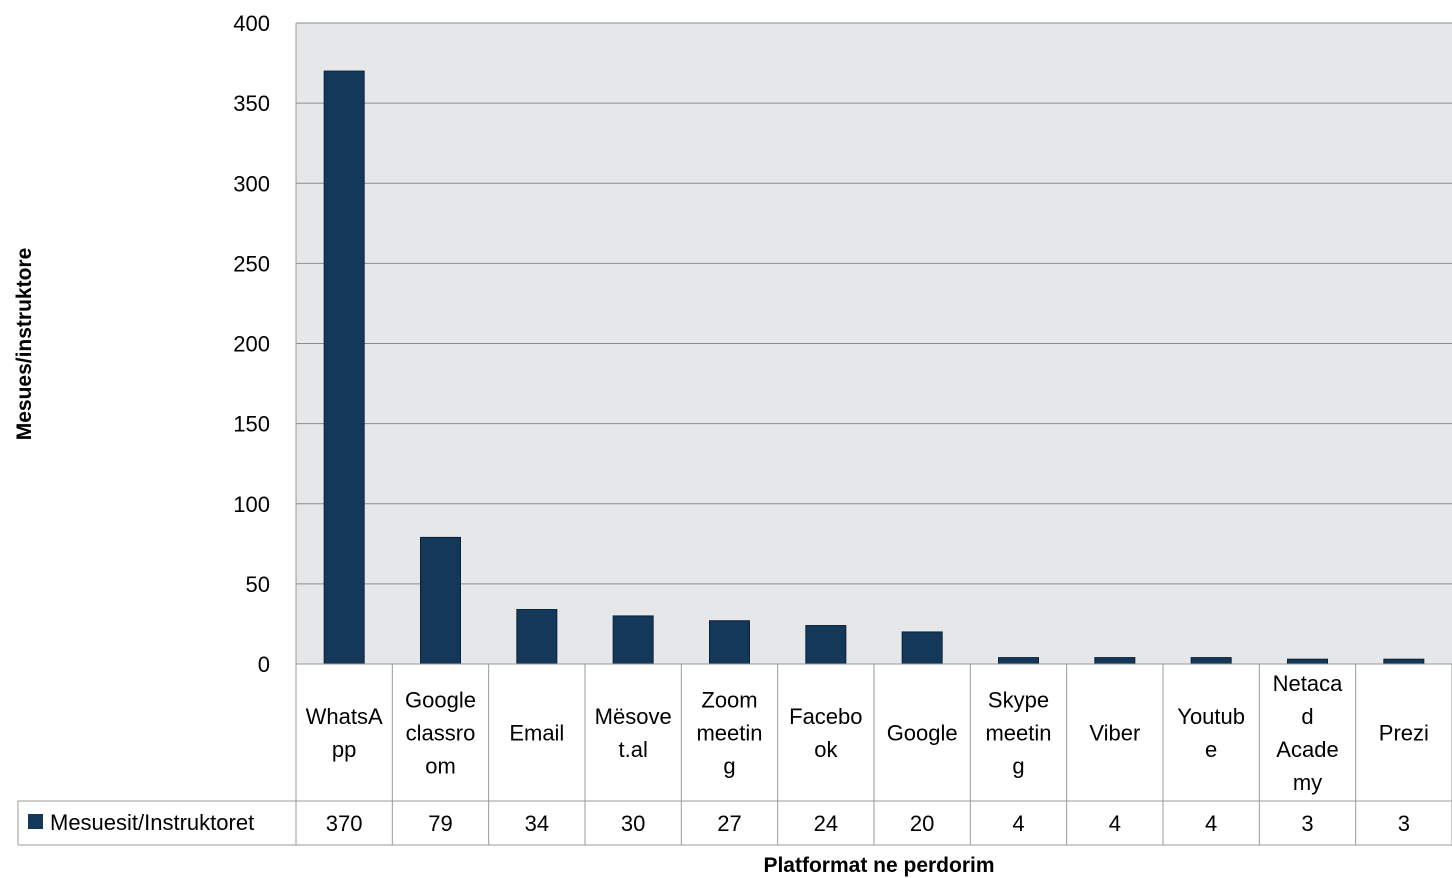 Image resolution: width=1452 pixels, height=878 pixels. Describe the element at coordinates (251, 23) in the screenshot. I see `y-tick-label: 400` at that location.